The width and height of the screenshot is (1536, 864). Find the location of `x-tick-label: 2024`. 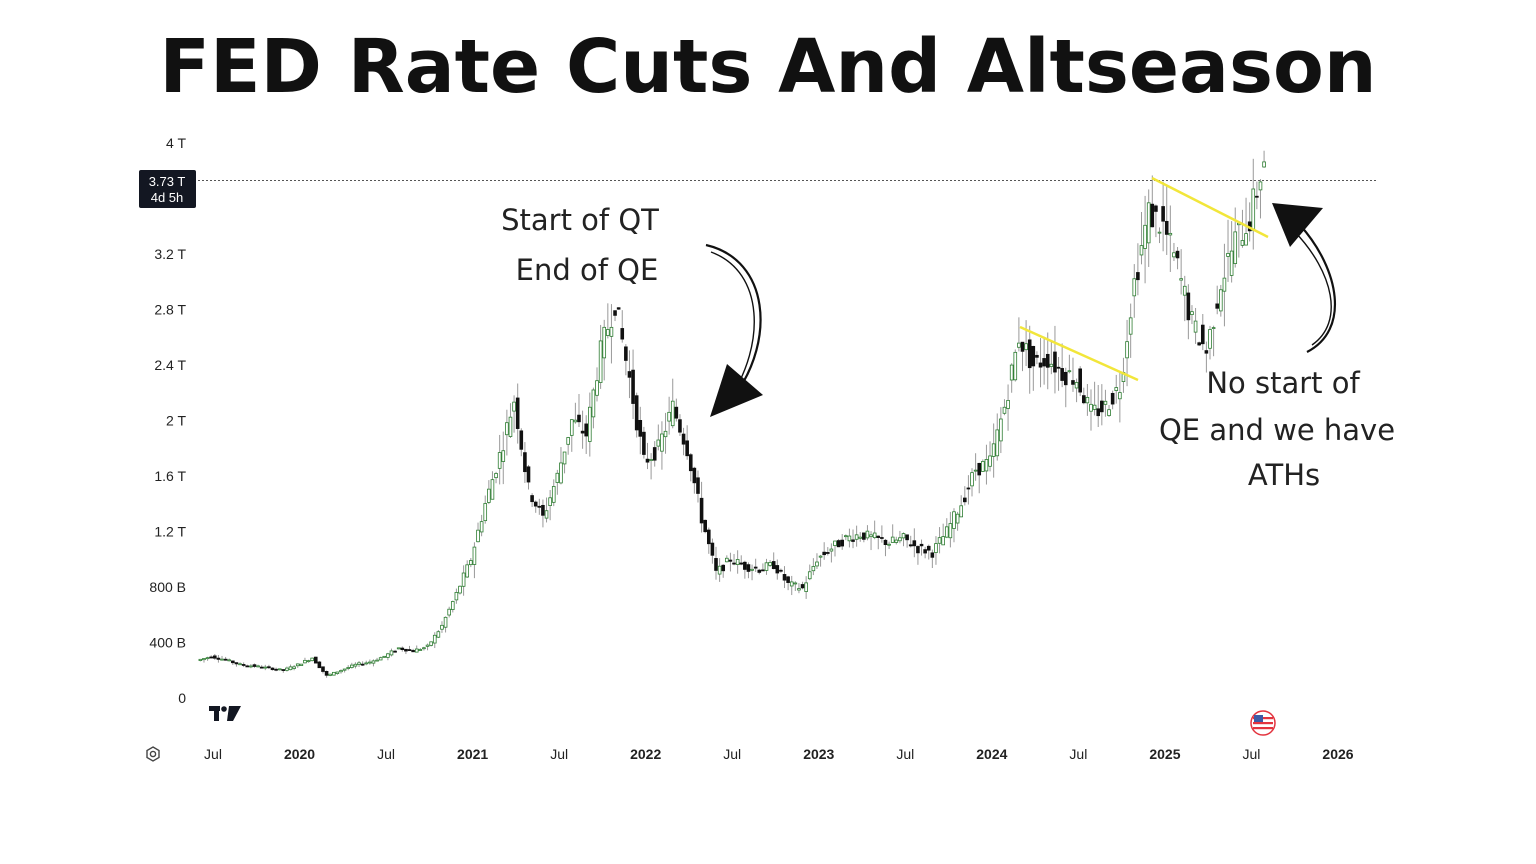

x-tick-label: 2024 is located at coordinates (991, 754).